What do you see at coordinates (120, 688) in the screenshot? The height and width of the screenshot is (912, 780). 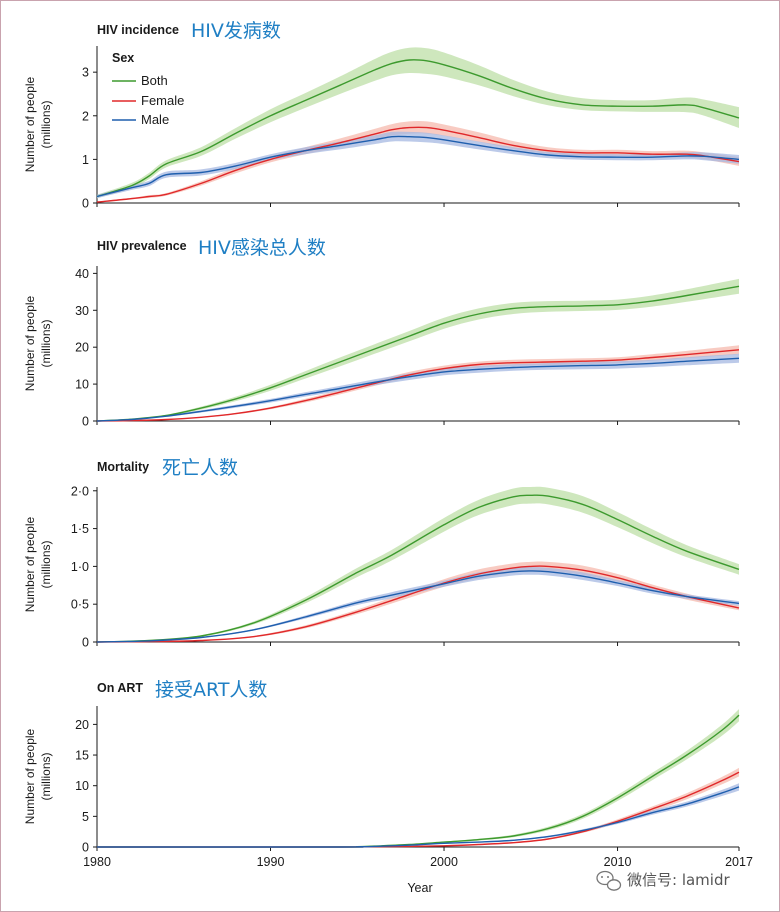 I see `panel-art-title: On ART` at bounding box center [120, 688].